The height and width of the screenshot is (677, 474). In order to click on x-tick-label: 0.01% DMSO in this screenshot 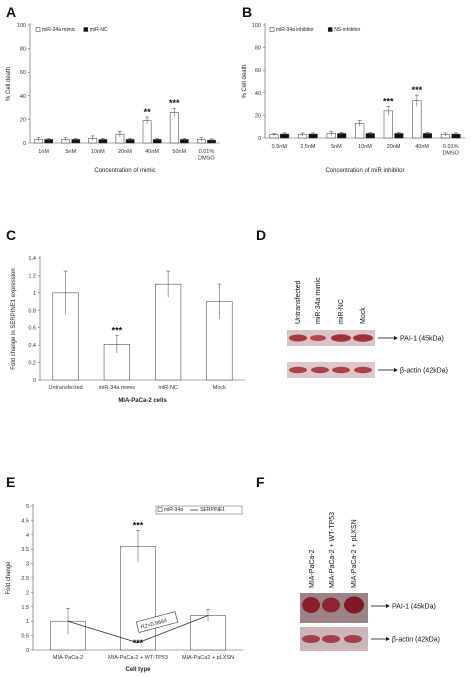, I will do `click(206, 155)`.